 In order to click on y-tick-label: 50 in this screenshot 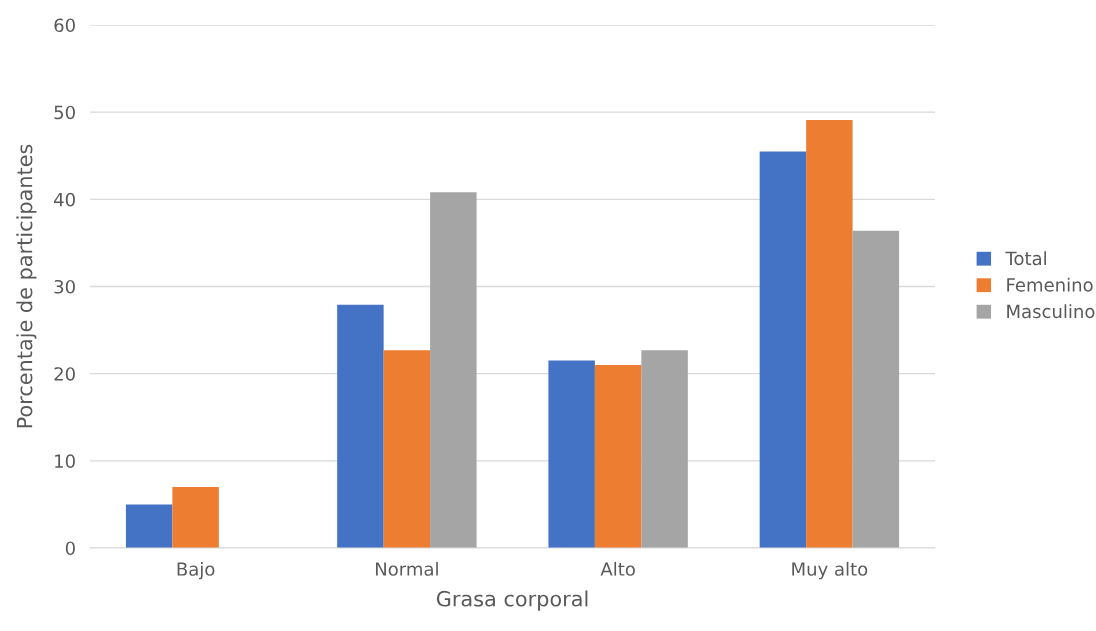, I will do `click(64, 112)`.